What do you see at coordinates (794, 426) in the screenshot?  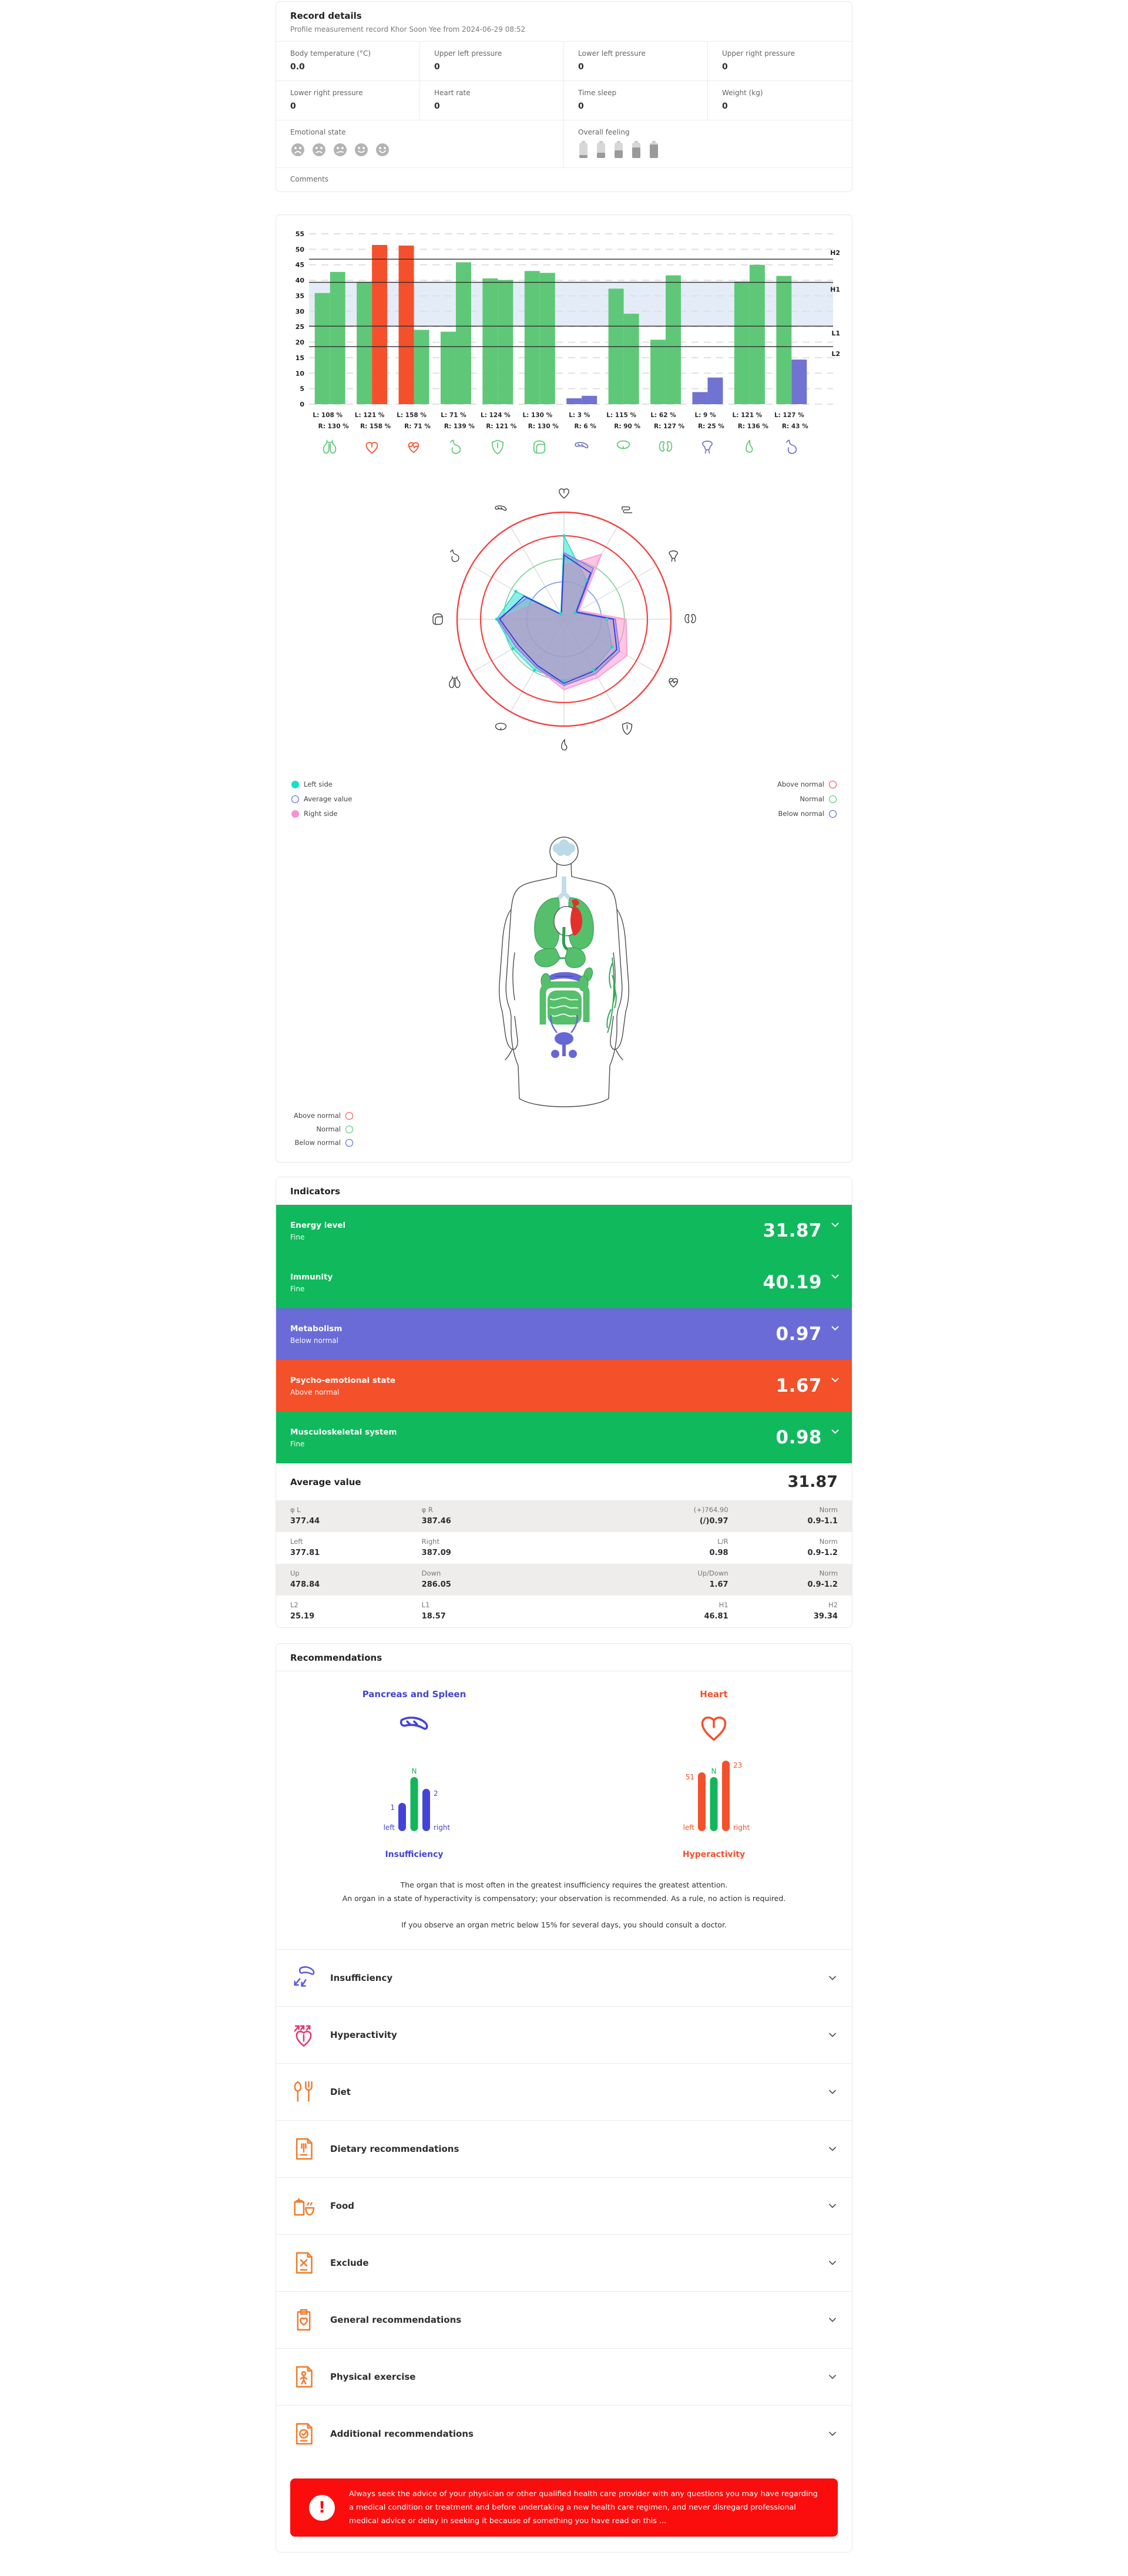 I see `svg-text: R: 43 %` at bounding box center [794, 426].